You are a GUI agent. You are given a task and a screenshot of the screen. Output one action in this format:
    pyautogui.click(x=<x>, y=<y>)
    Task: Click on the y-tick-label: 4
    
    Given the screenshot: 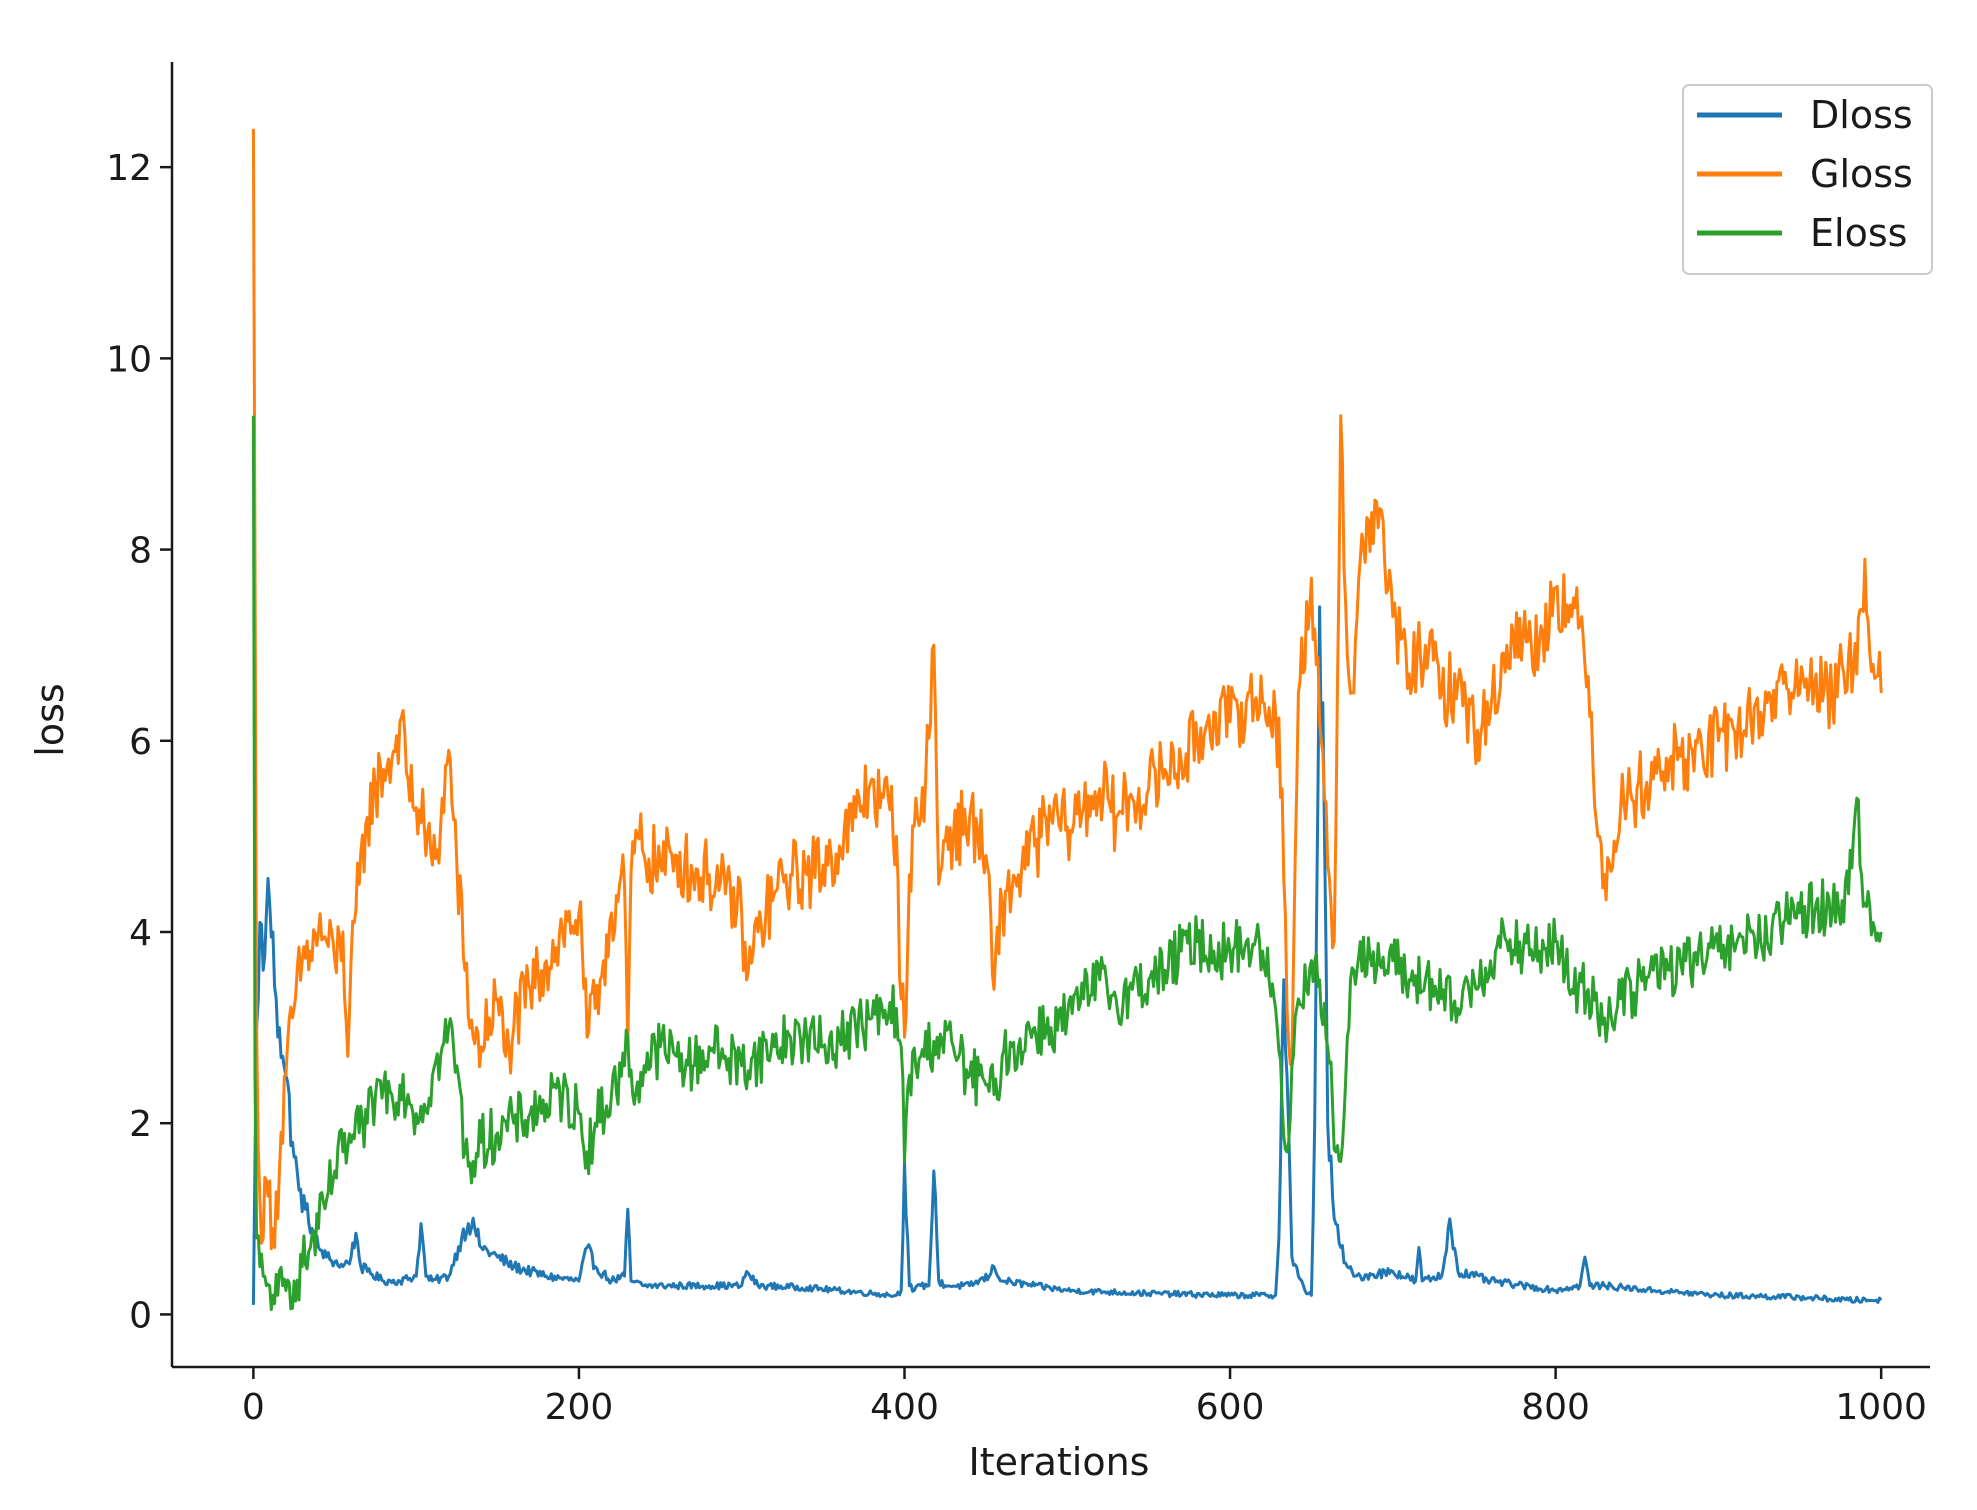 What is the action you would take?
    pyautogui.click(x=140, y=933)
    